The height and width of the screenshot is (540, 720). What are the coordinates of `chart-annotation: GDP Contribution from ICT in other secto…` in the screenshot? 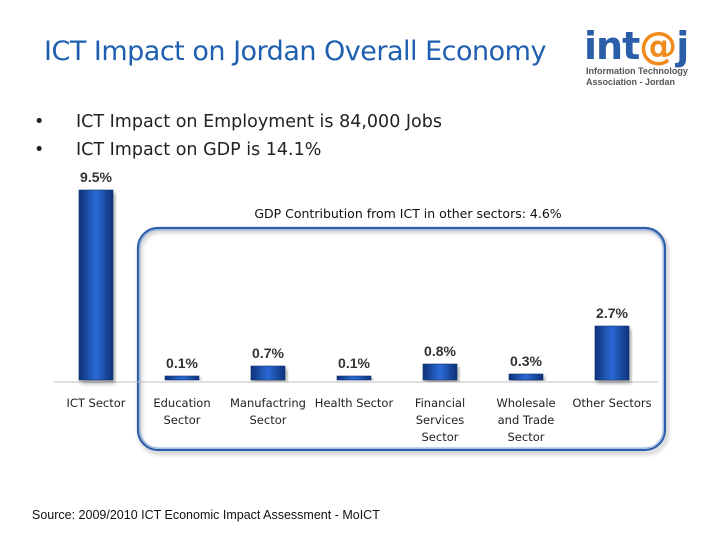 It's located at (407, 213).